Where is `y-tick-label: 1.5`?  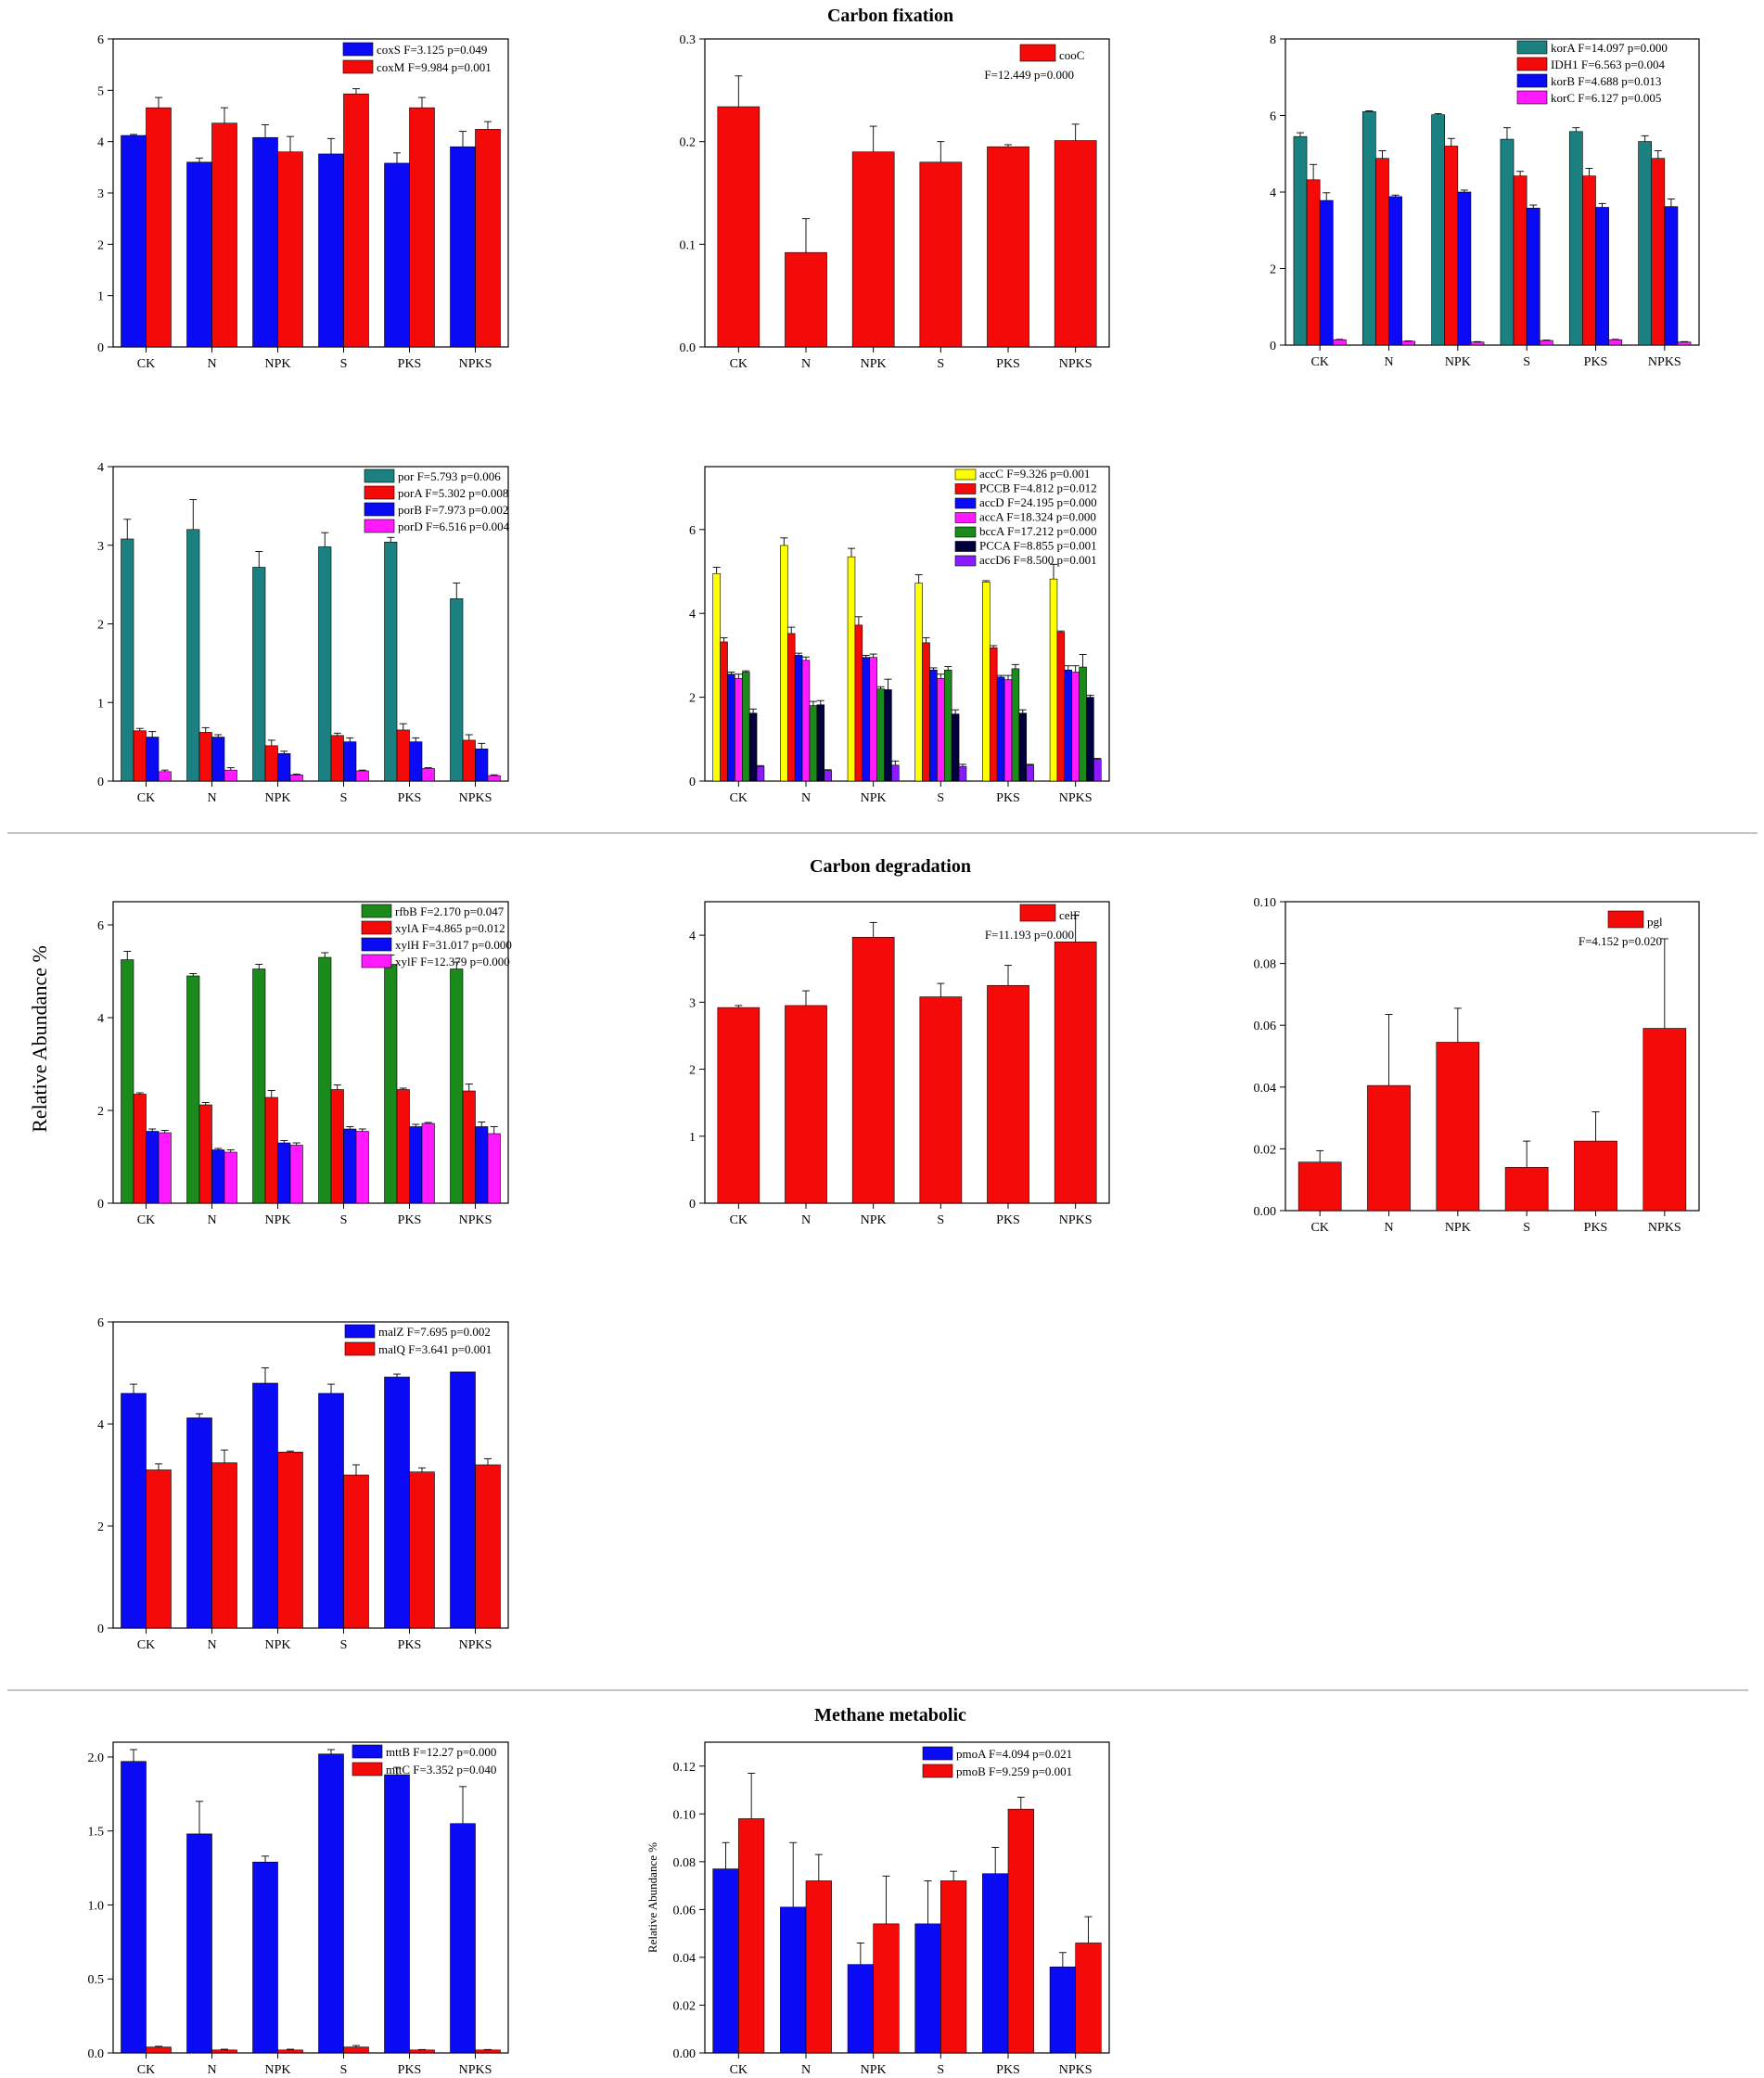
y-tick-label: 1.5 is located at coordinates (96, 1833).